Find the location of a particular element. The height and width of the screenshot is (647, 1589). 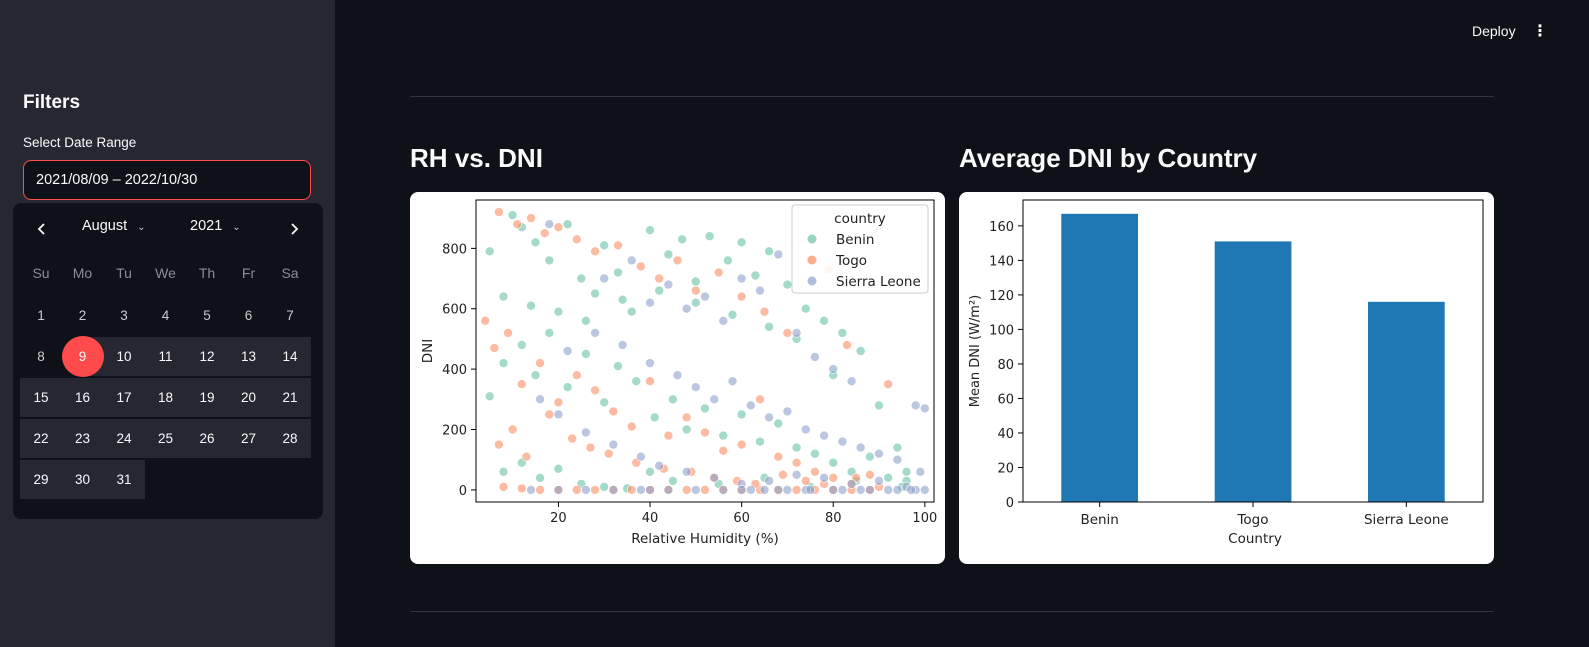

weekday-label: Tu is located at coordinates (124, 273).